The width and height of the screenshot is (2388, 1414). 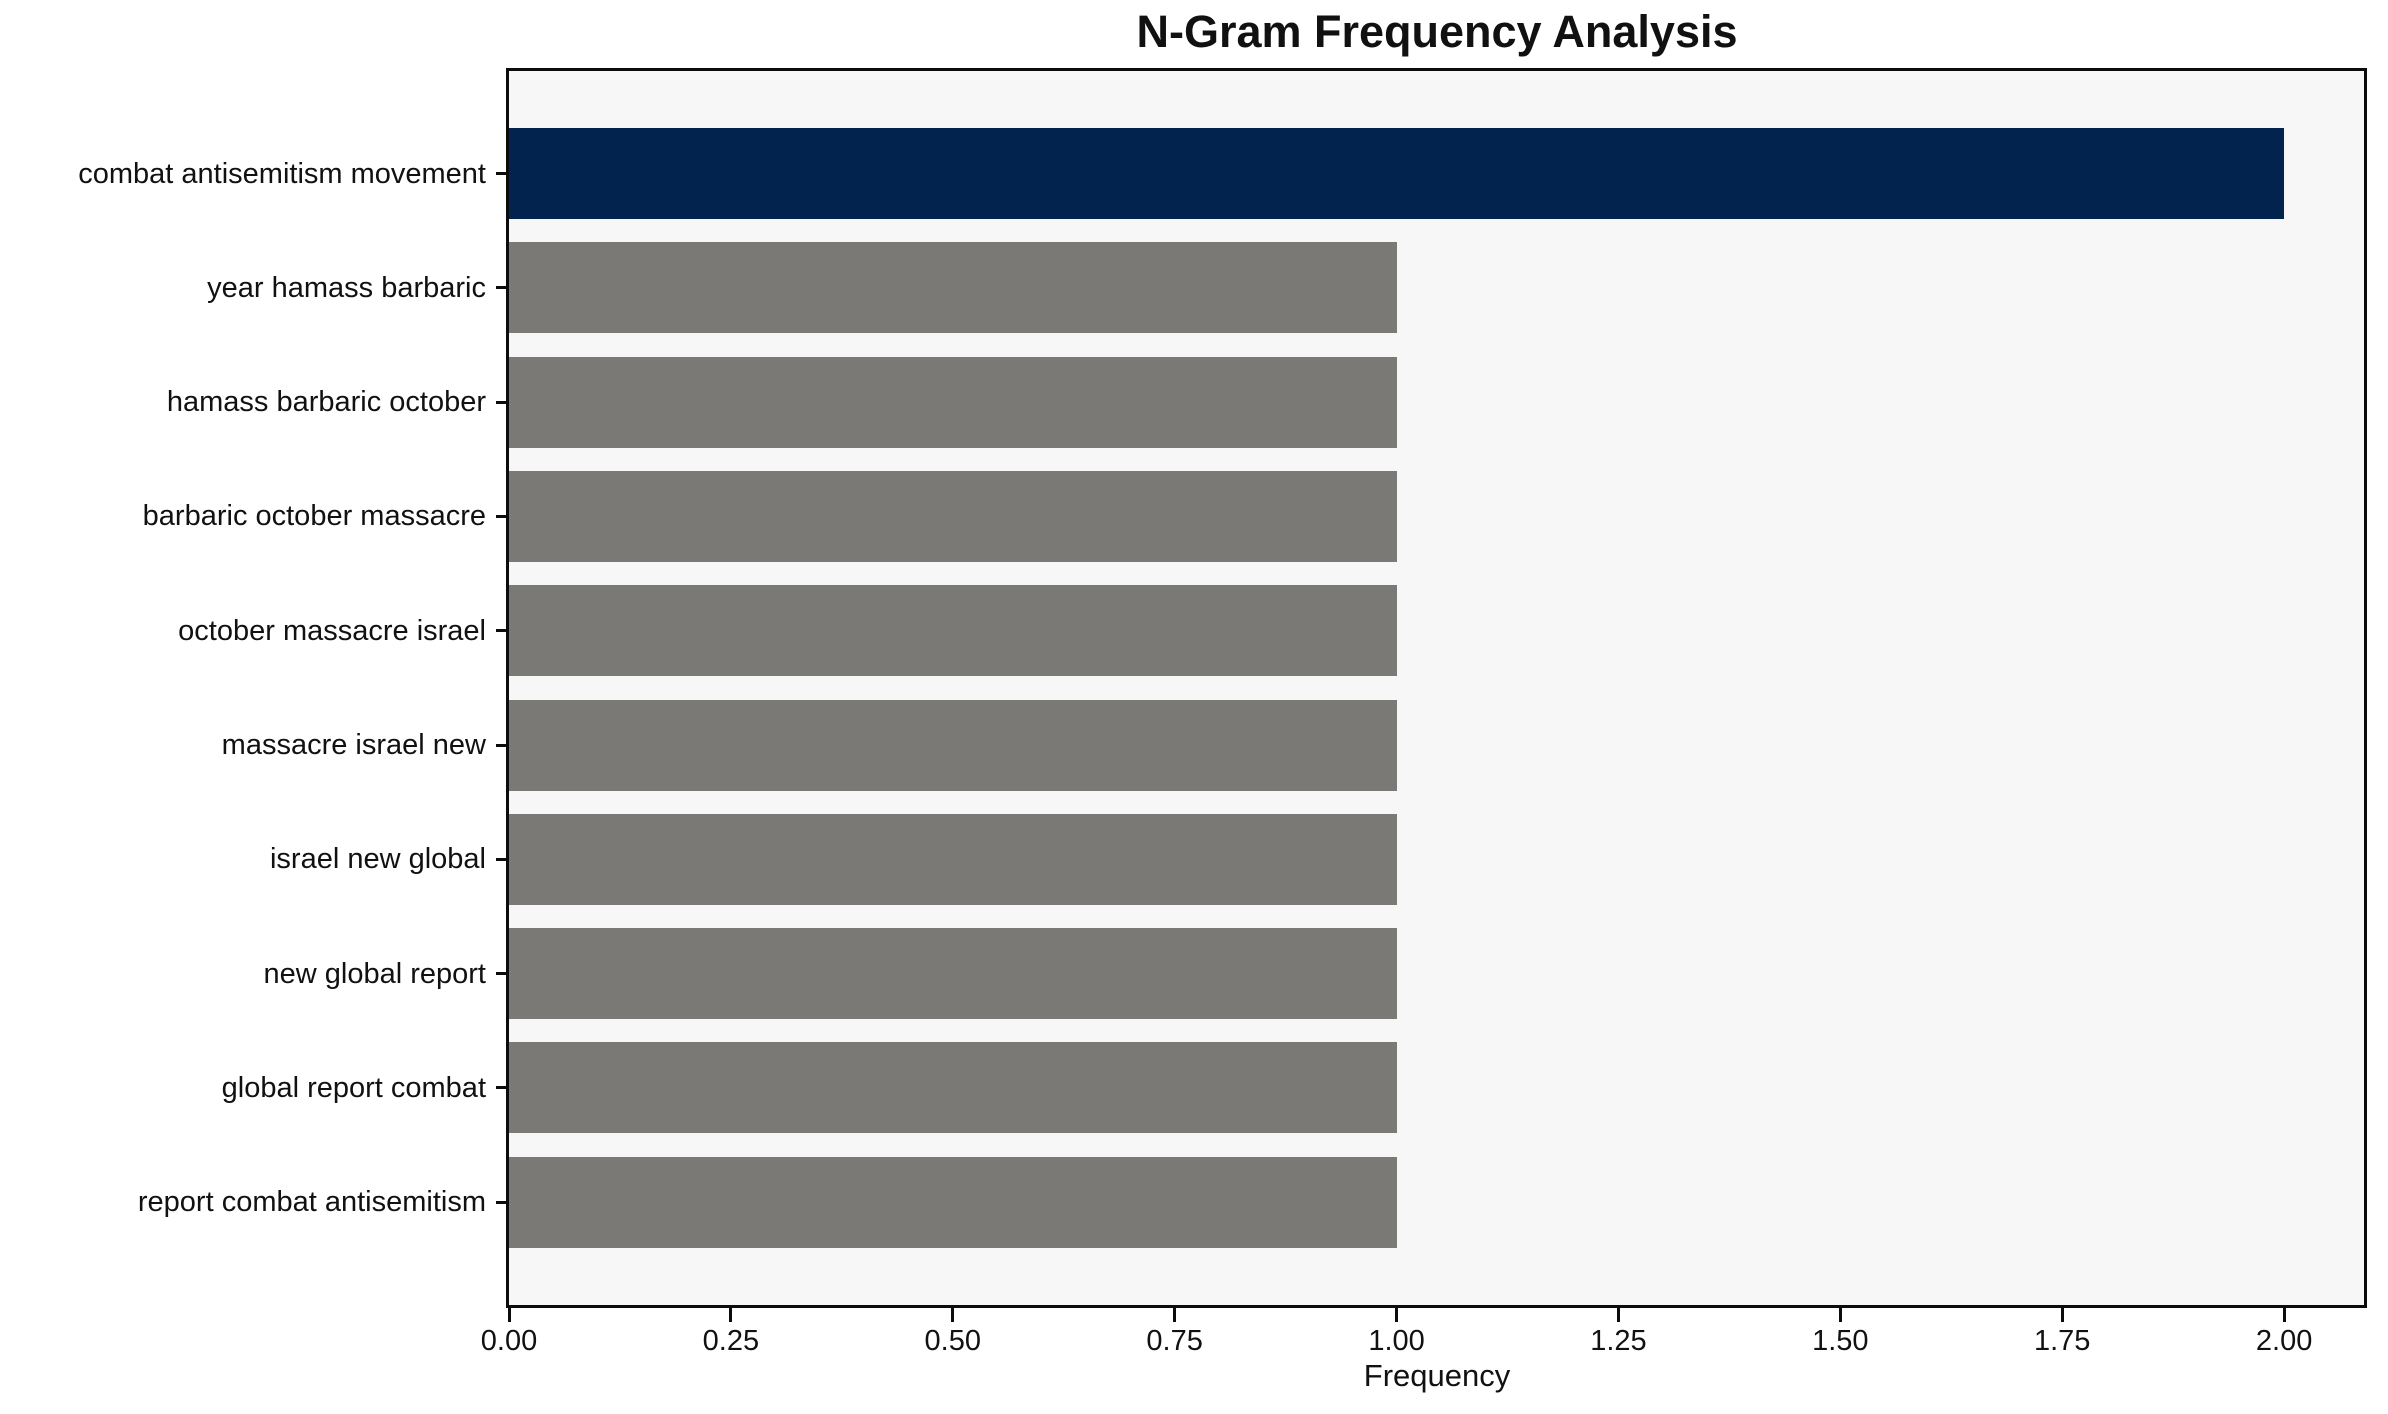 I want to click on y-tick-label: global report combat, so click(x=353, y=1087).